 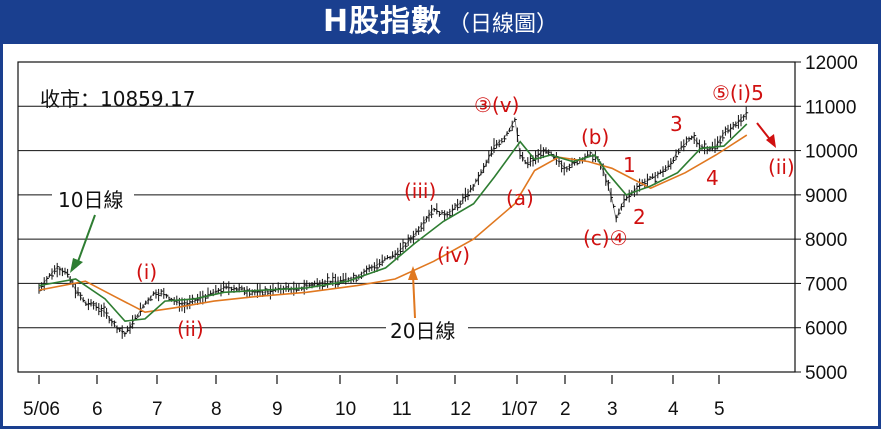 What do you see at coordinates (565, 409) in the screenshot?
I see `x-tick-label: 2` at bounding box center [565, 409].